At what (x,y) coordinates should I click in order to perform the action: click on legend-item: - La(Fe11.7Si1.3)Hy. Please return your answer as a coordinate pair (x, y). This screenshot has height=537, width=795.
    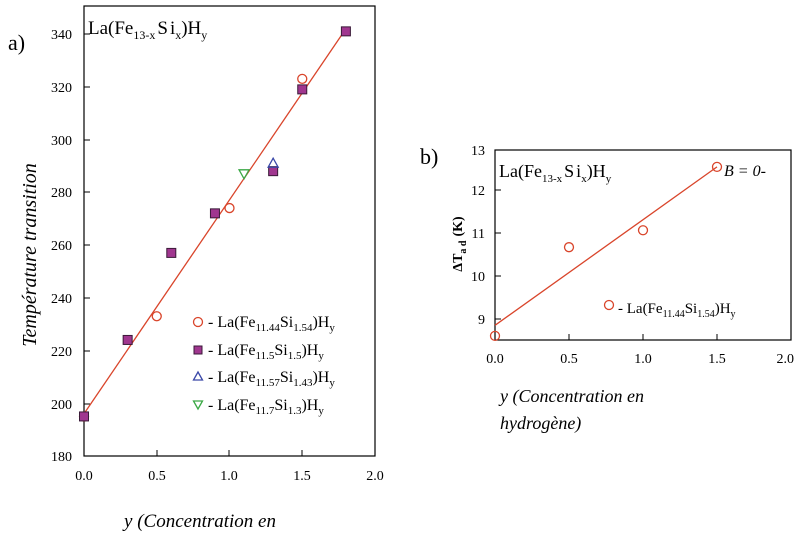
    Looking at the image, I should click on (258, 407).